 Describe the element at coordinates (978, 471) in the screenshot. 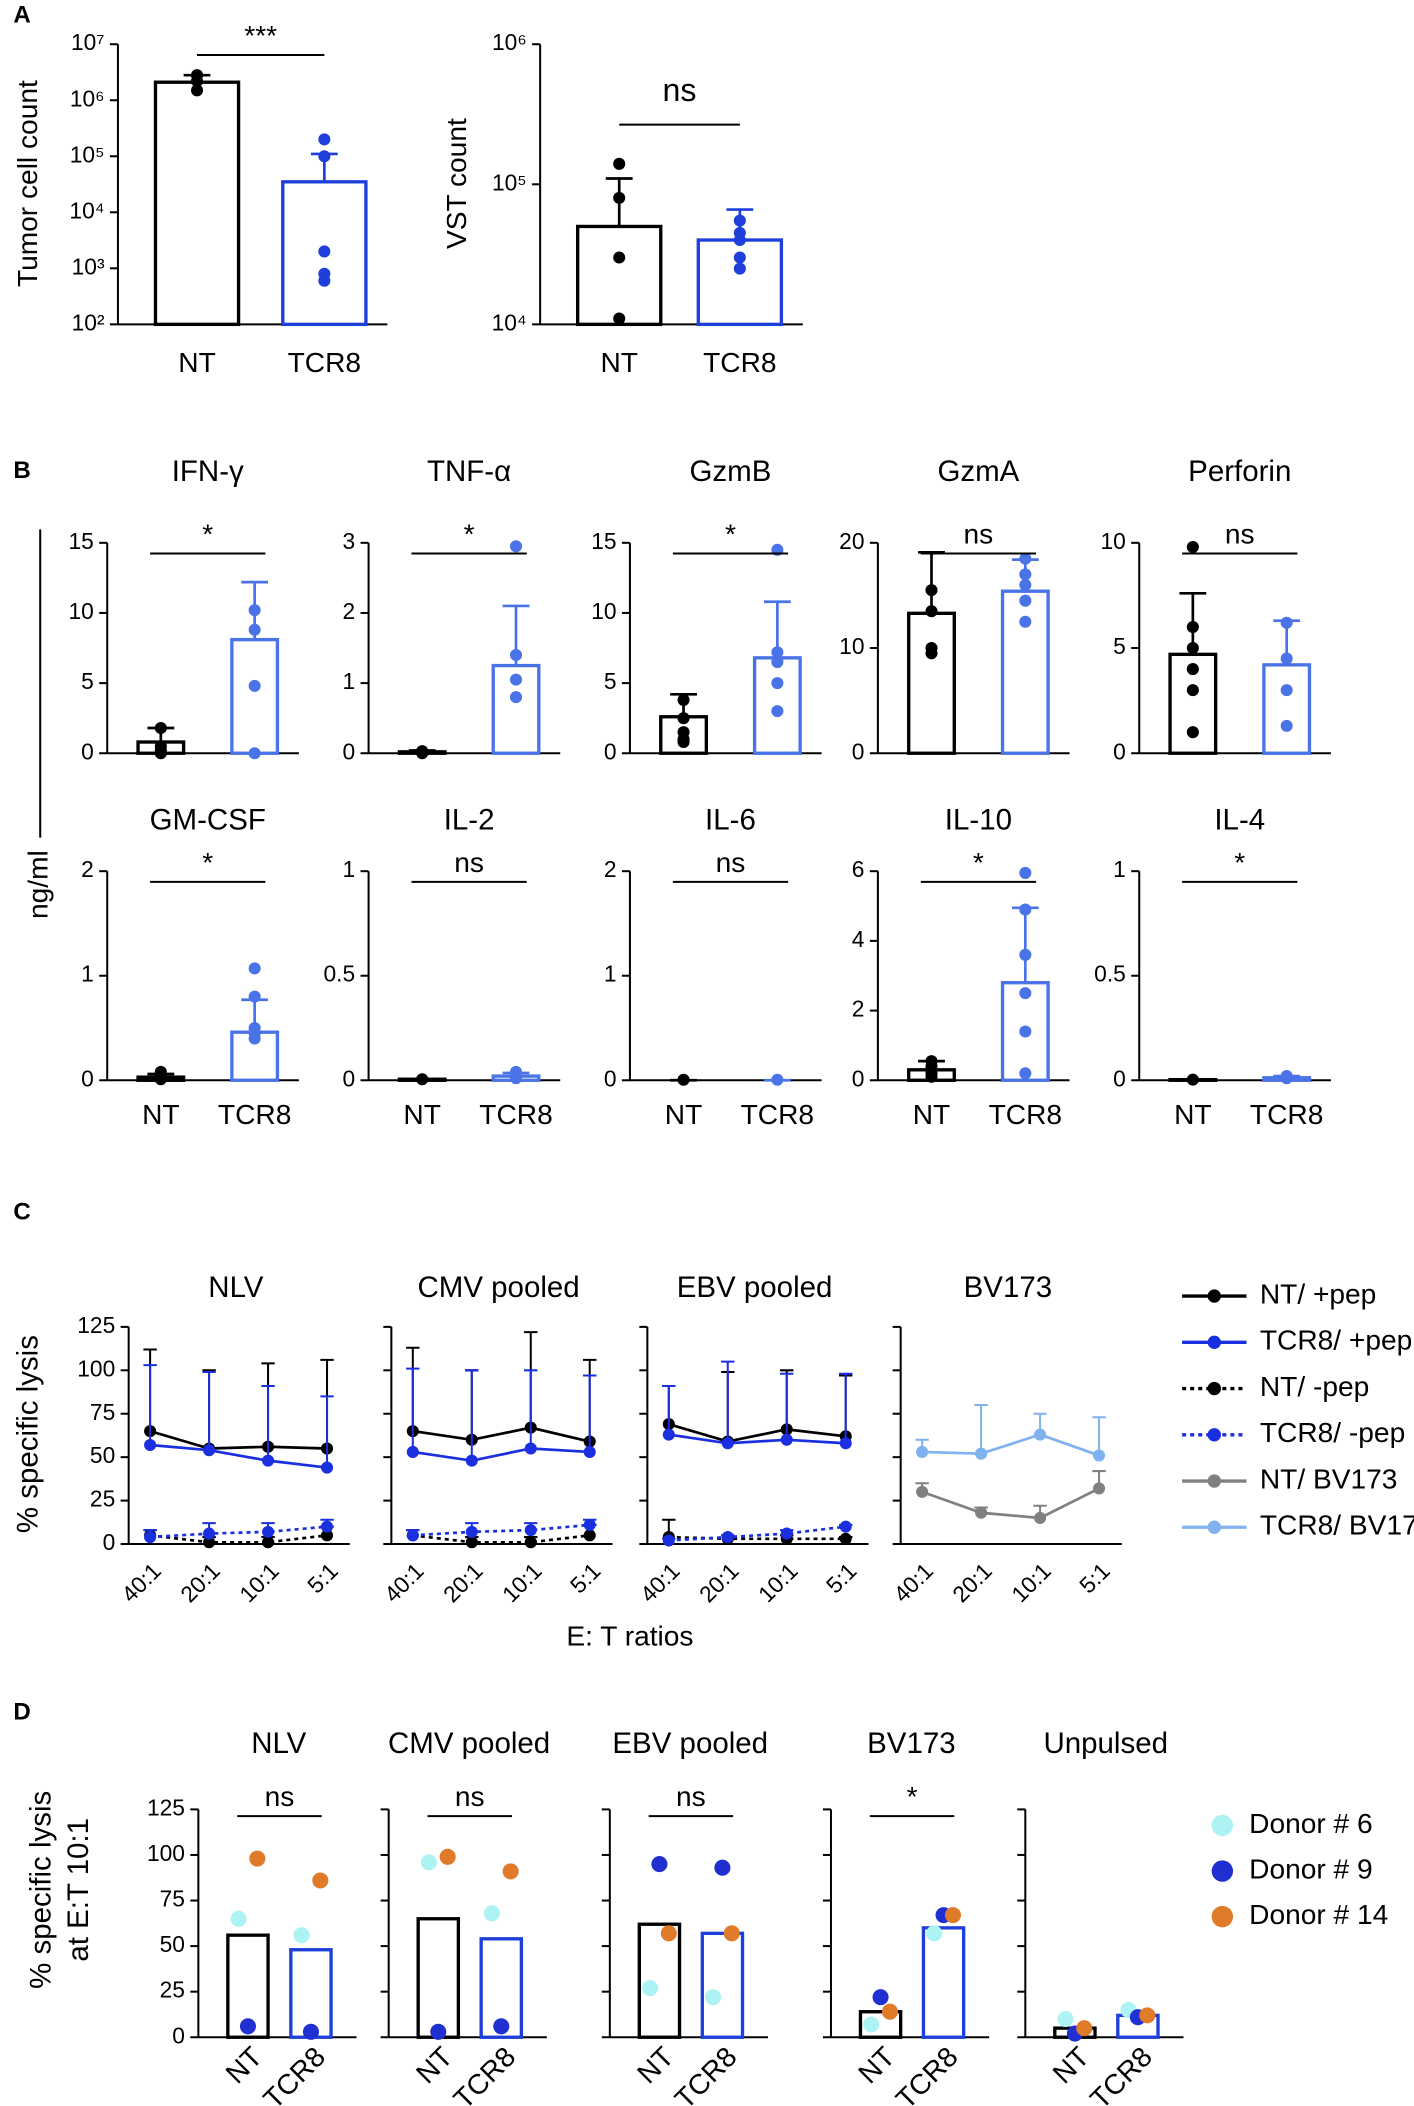

I see `chart-title: GzmA` at that location.